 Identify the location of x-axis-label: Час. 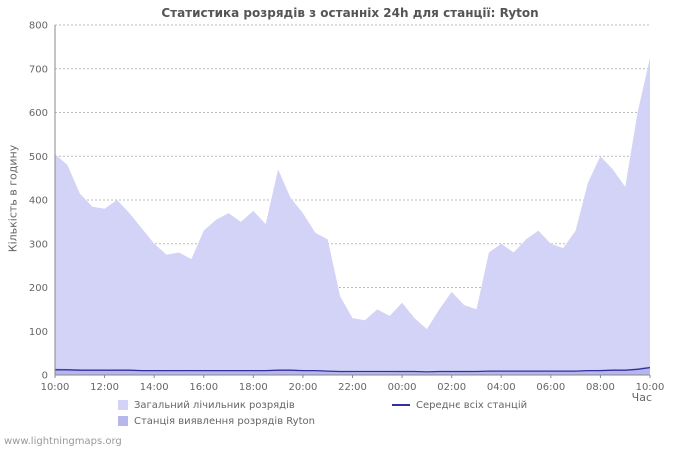
(641, 397).